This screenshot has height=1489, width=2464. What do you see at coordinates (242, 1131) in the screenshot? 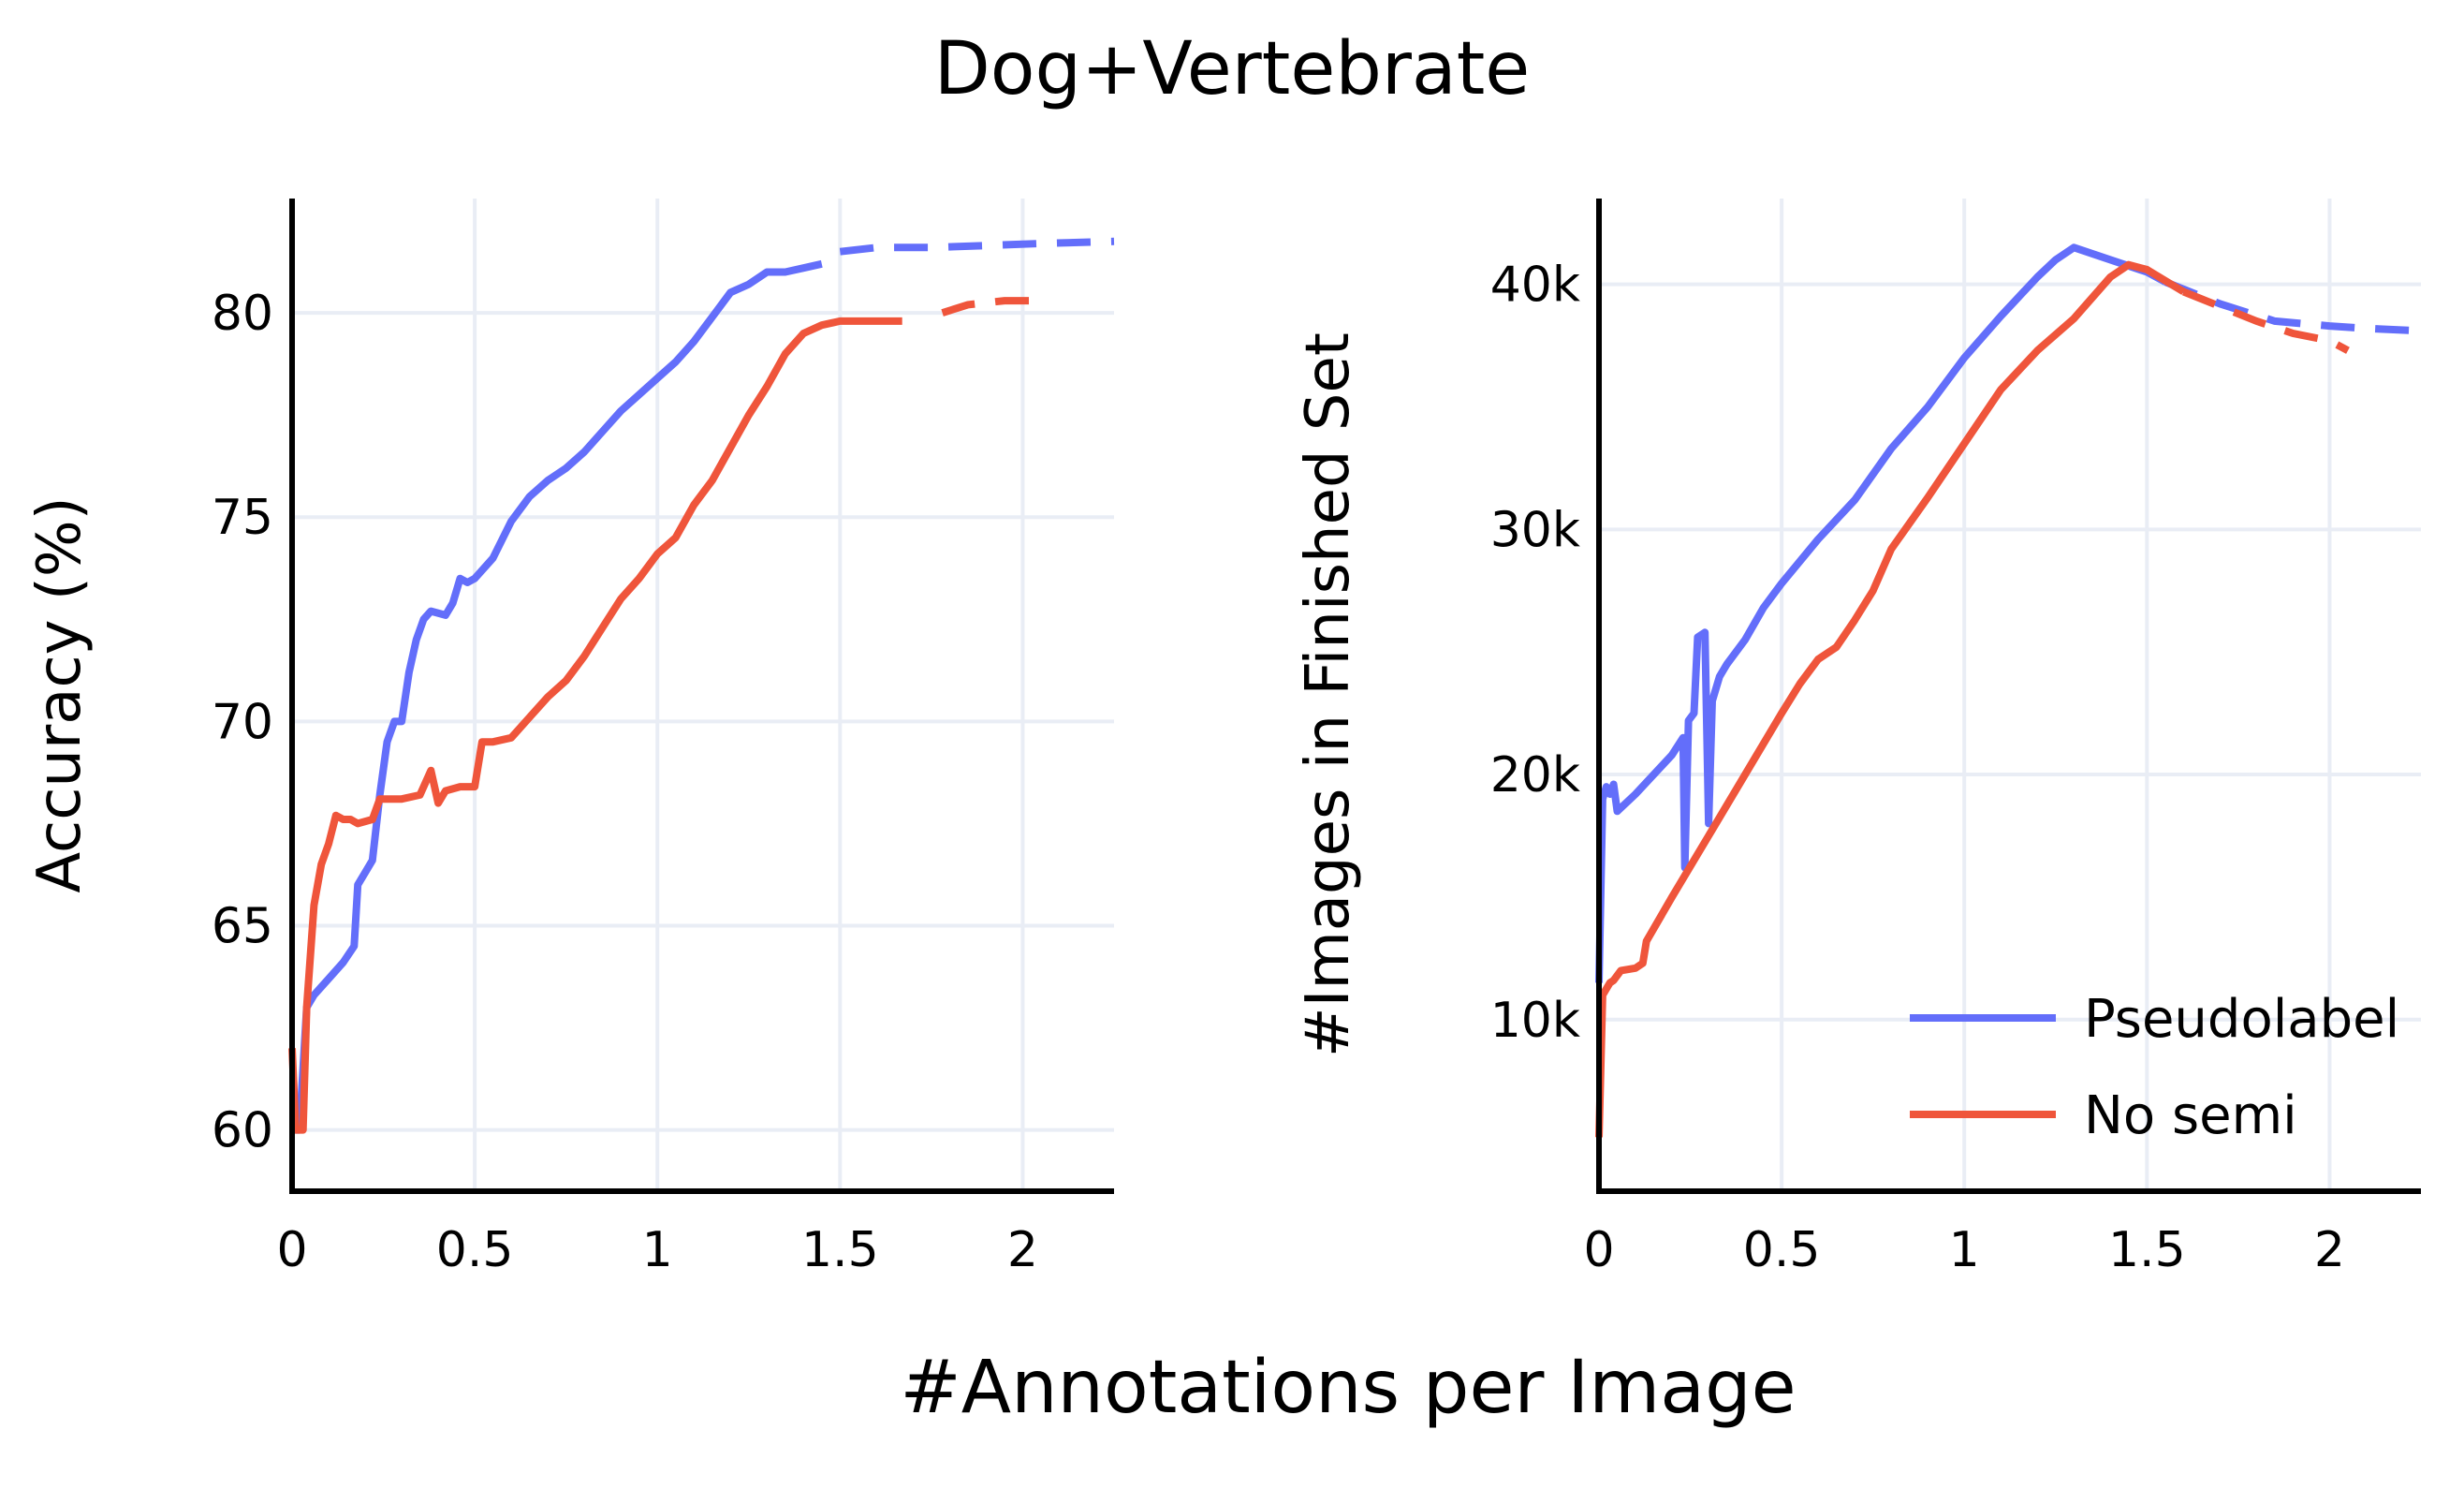
I see `y-tick-label: 60` at bounding box center [242, 1131].